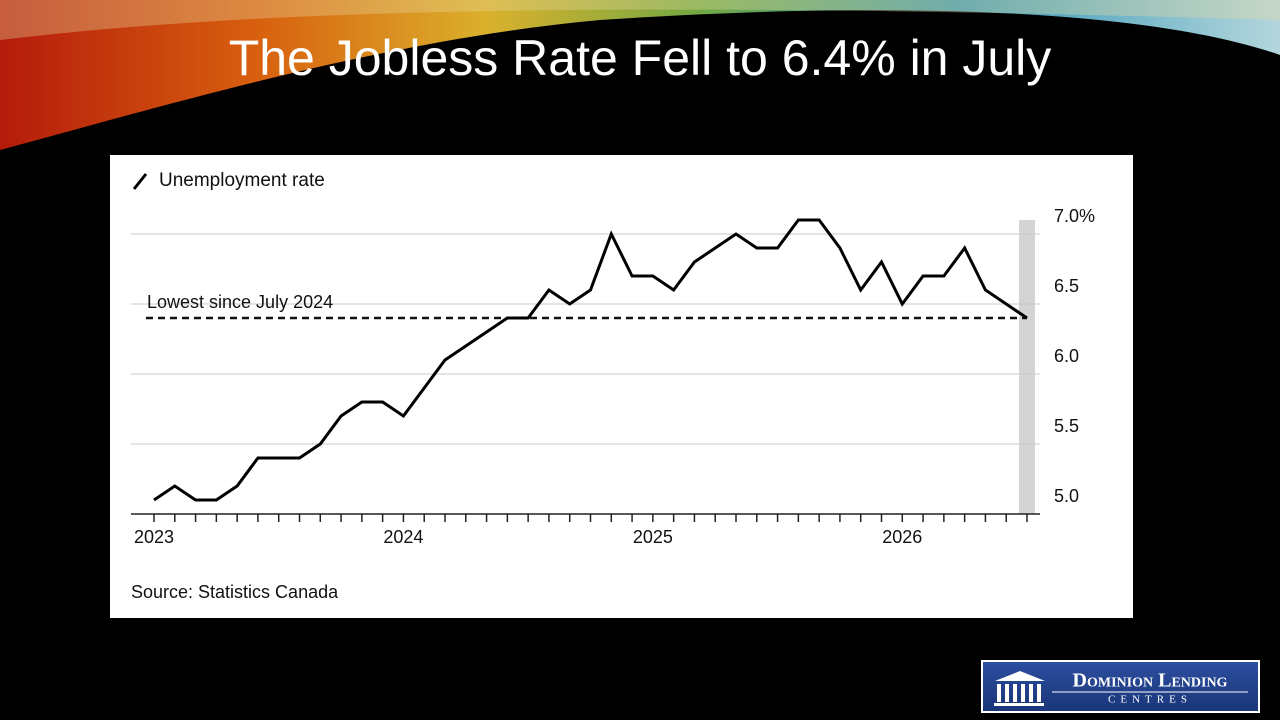 This screenshot has width=1280, height=720. Describe the element at coordinates (403, 537) in the screenshot. I see `x-tick-label: 2024` at that location.